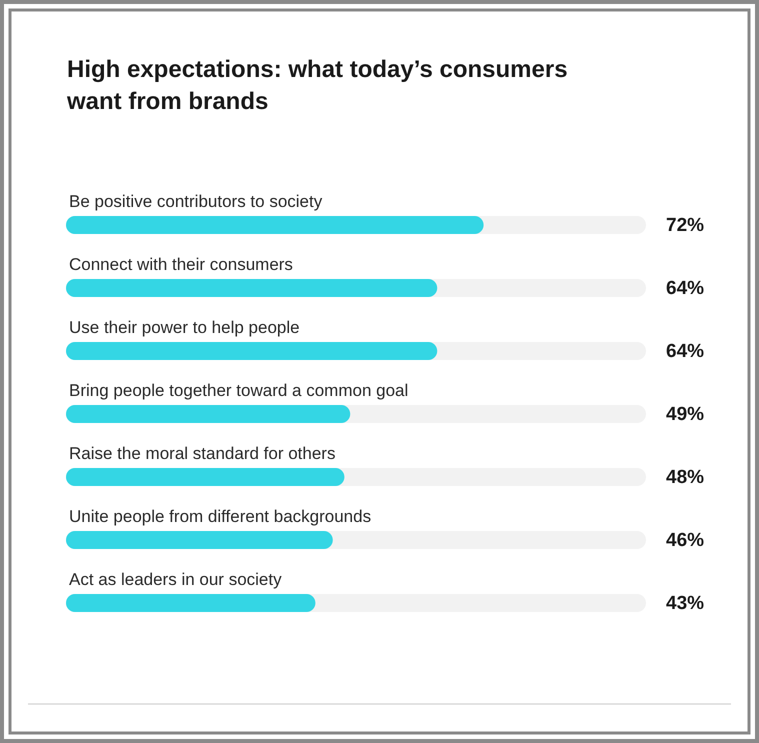  Describe the element at coordinates (238, 390) in the screenshot. I see `y-tick-label: Bring people together toward a common goal` at that location.